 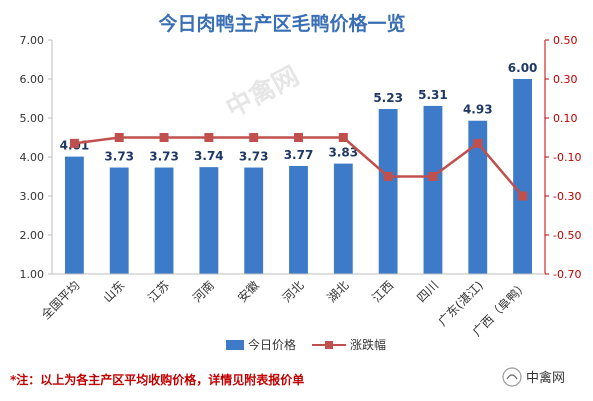 I want to click on bar-data-label: 3.83, so click(x=344, y=153).